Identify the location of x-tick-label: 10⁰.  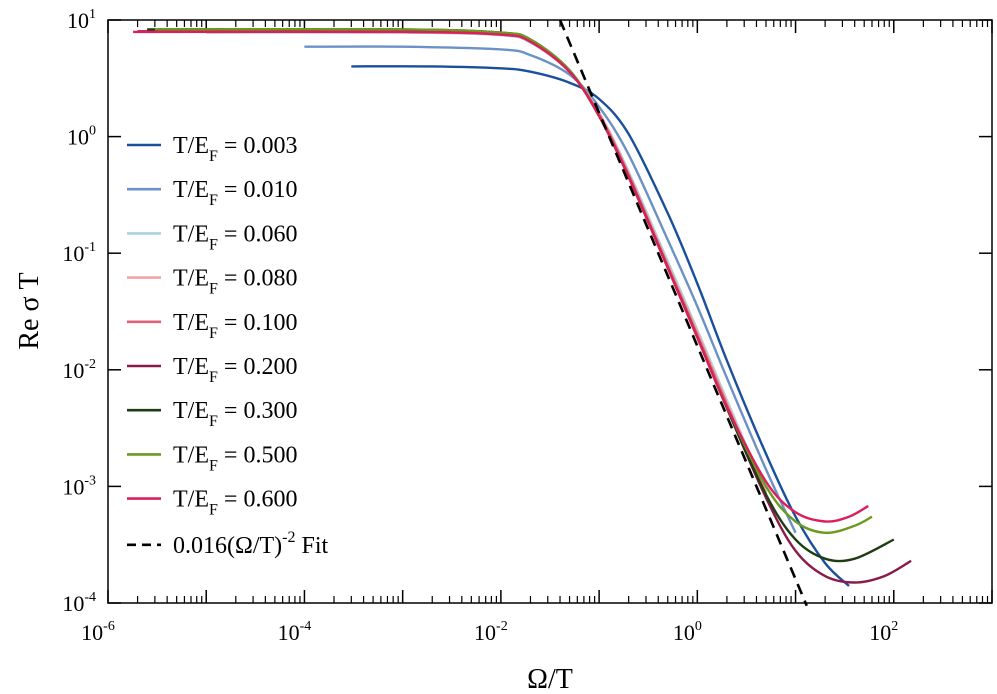
(687, 632).